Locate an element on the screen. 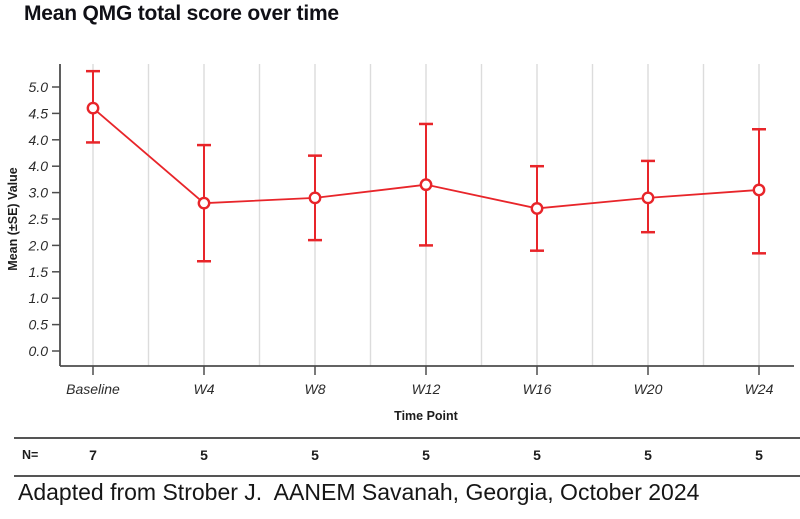 The width and height of the screenshot is (800, 519). n-value: 7 is located at coordinates (93, 455).